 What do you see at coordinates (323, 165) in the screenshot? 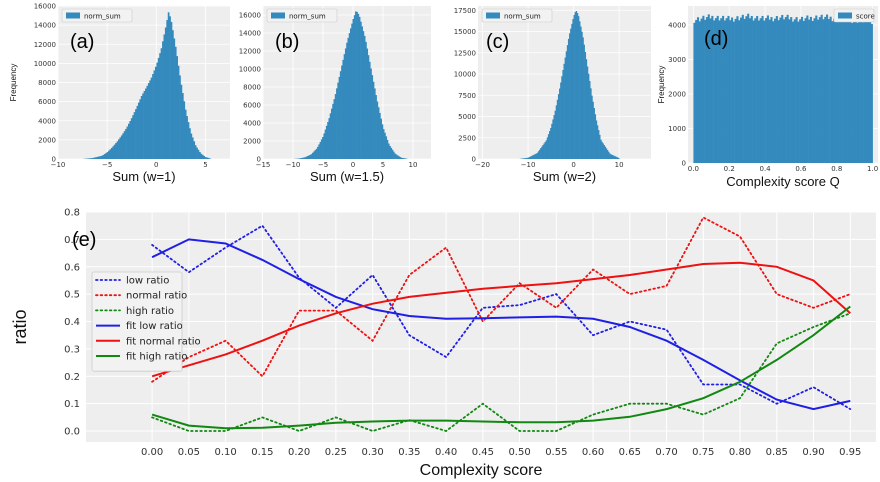
I see `x-tick-label: −5` at bounding box center [323, 165].